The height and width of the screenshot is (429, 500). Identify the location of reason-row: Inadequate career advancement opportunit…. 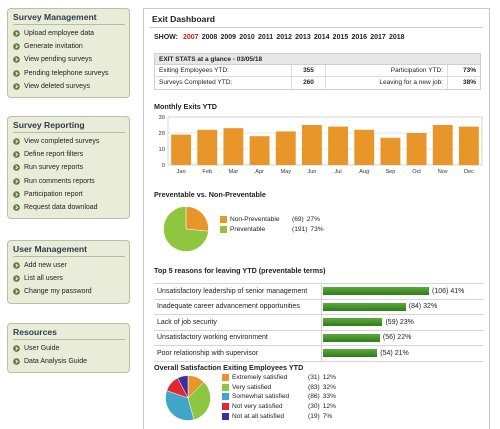
(319, 307).